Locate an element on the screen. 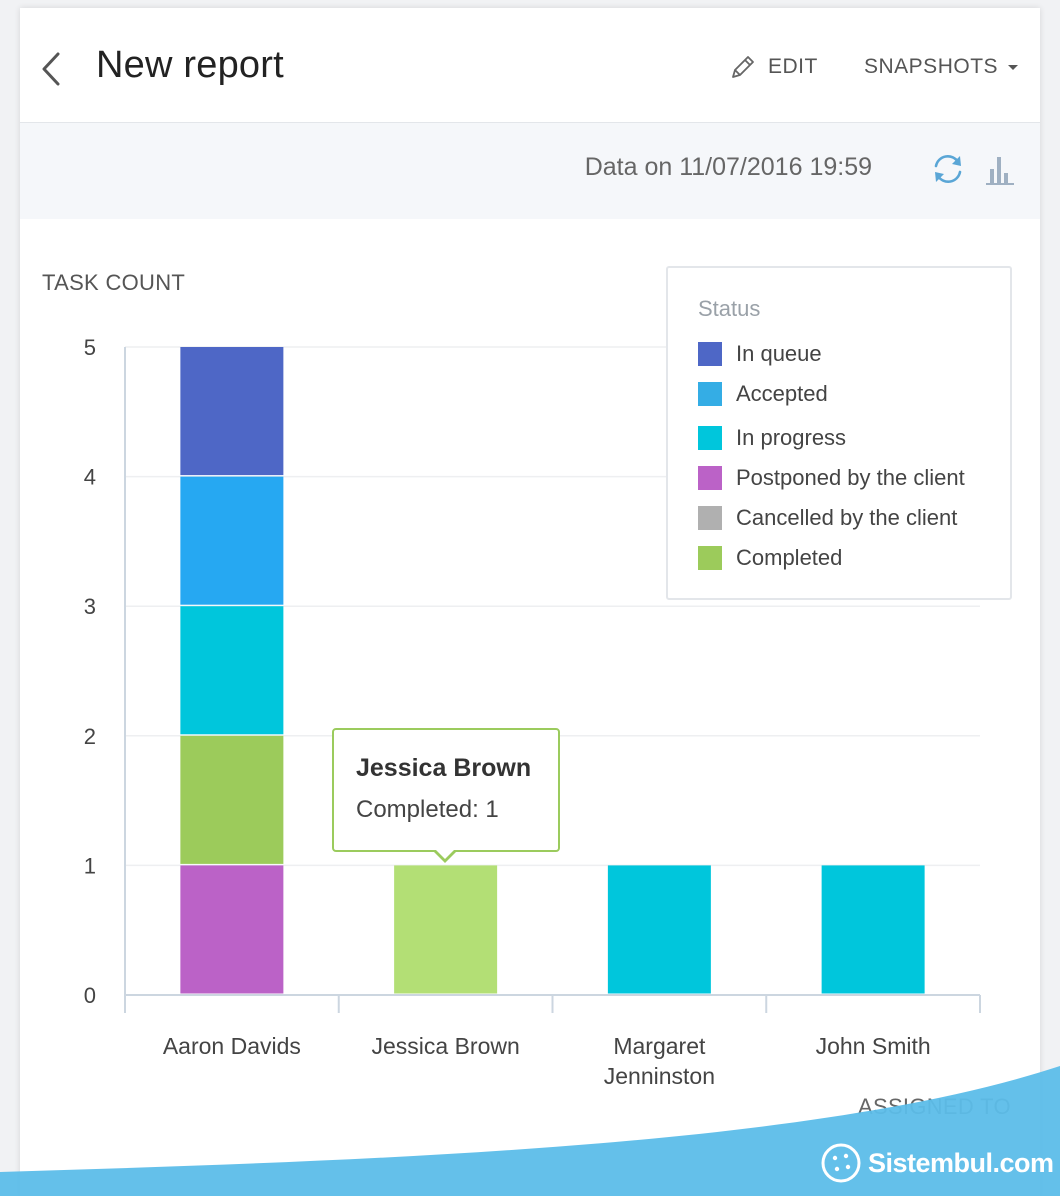 The width and height of the screenshot is (1060, 1196). tooltip-name: Jessica Brown is located at coordinates (444, 768).